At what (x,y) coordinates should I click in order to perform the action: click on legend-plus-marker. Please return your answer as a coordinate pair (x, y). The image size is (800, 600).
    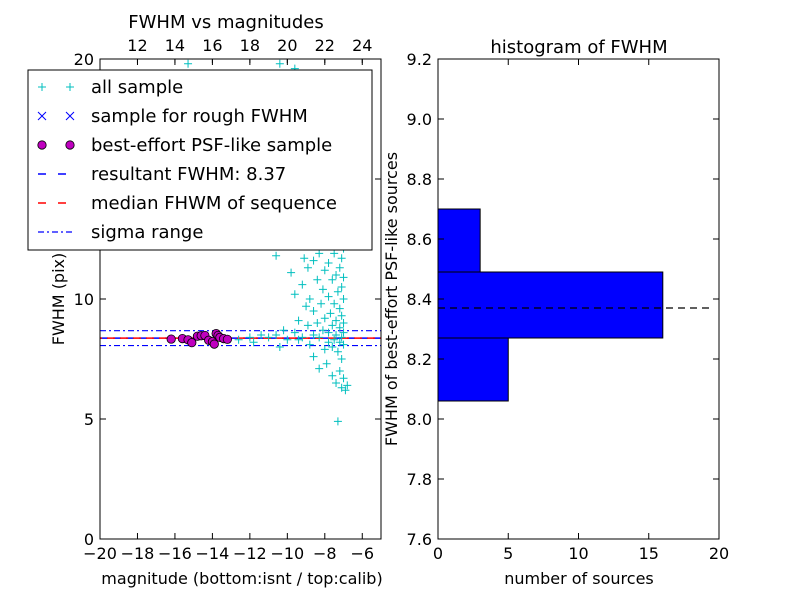
    Looking at the image, I should click on (42, 87).